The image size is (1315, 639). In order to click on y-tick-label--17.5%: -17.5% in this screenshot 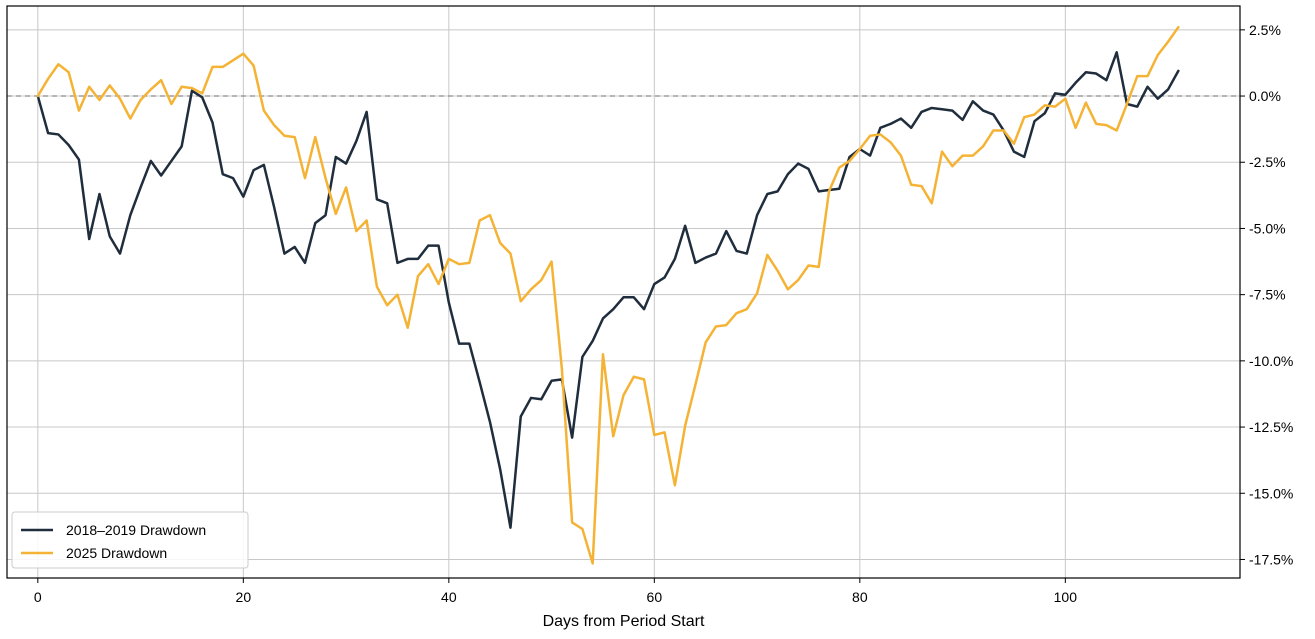, I will do `click(1271, 559)`.